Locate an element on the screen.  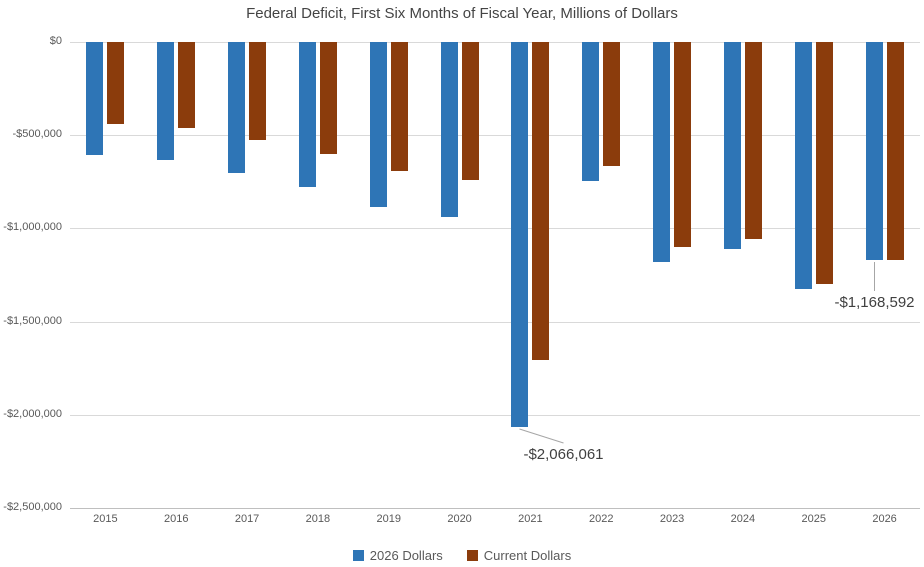
y-axis-tick-label: -$1,500,000 is located at coordinates (32, 321).